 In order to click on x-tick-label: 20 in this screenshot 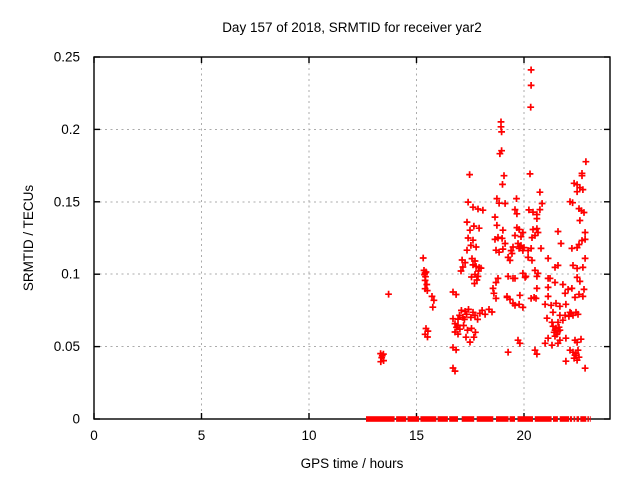, I will do `click(523, 435)`.